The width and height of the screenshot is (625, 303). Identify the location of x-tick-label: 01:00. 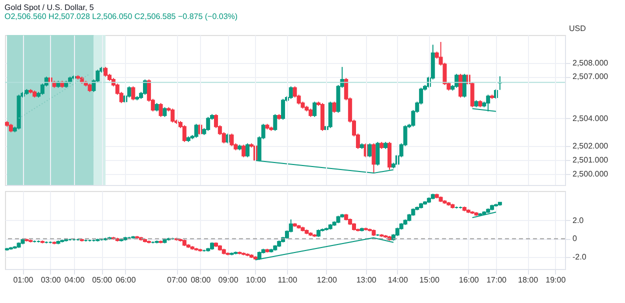
(23, 280).